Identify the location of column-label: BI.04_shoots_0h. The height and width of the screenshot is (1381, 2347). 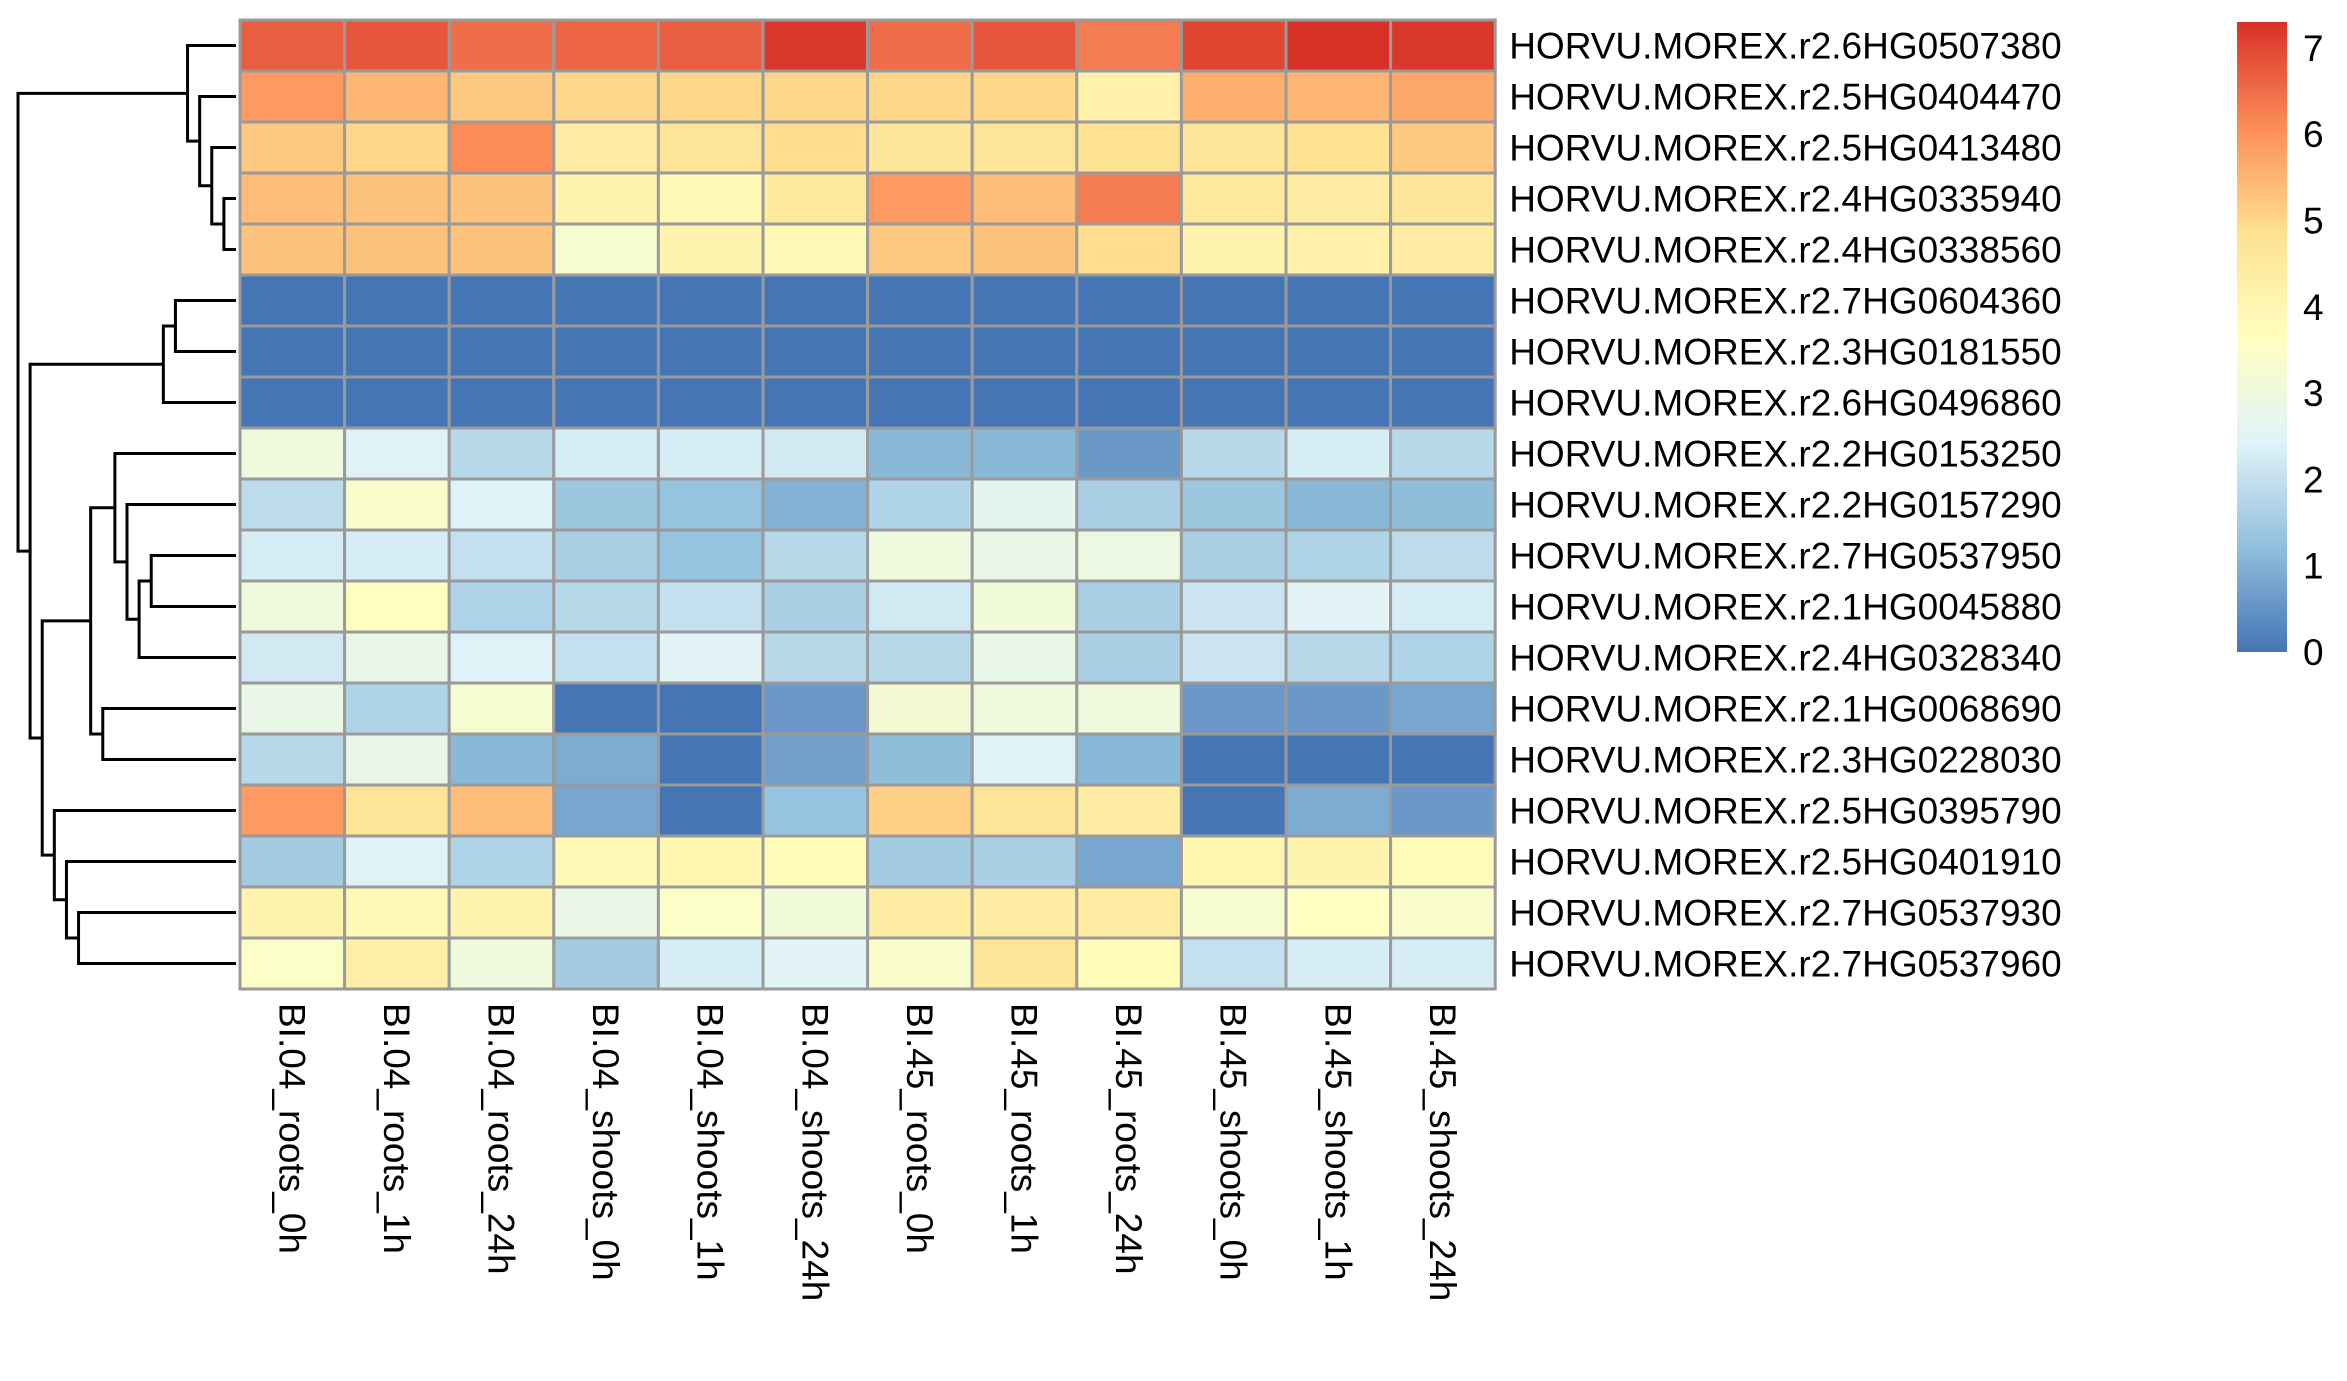
(605, 1142).